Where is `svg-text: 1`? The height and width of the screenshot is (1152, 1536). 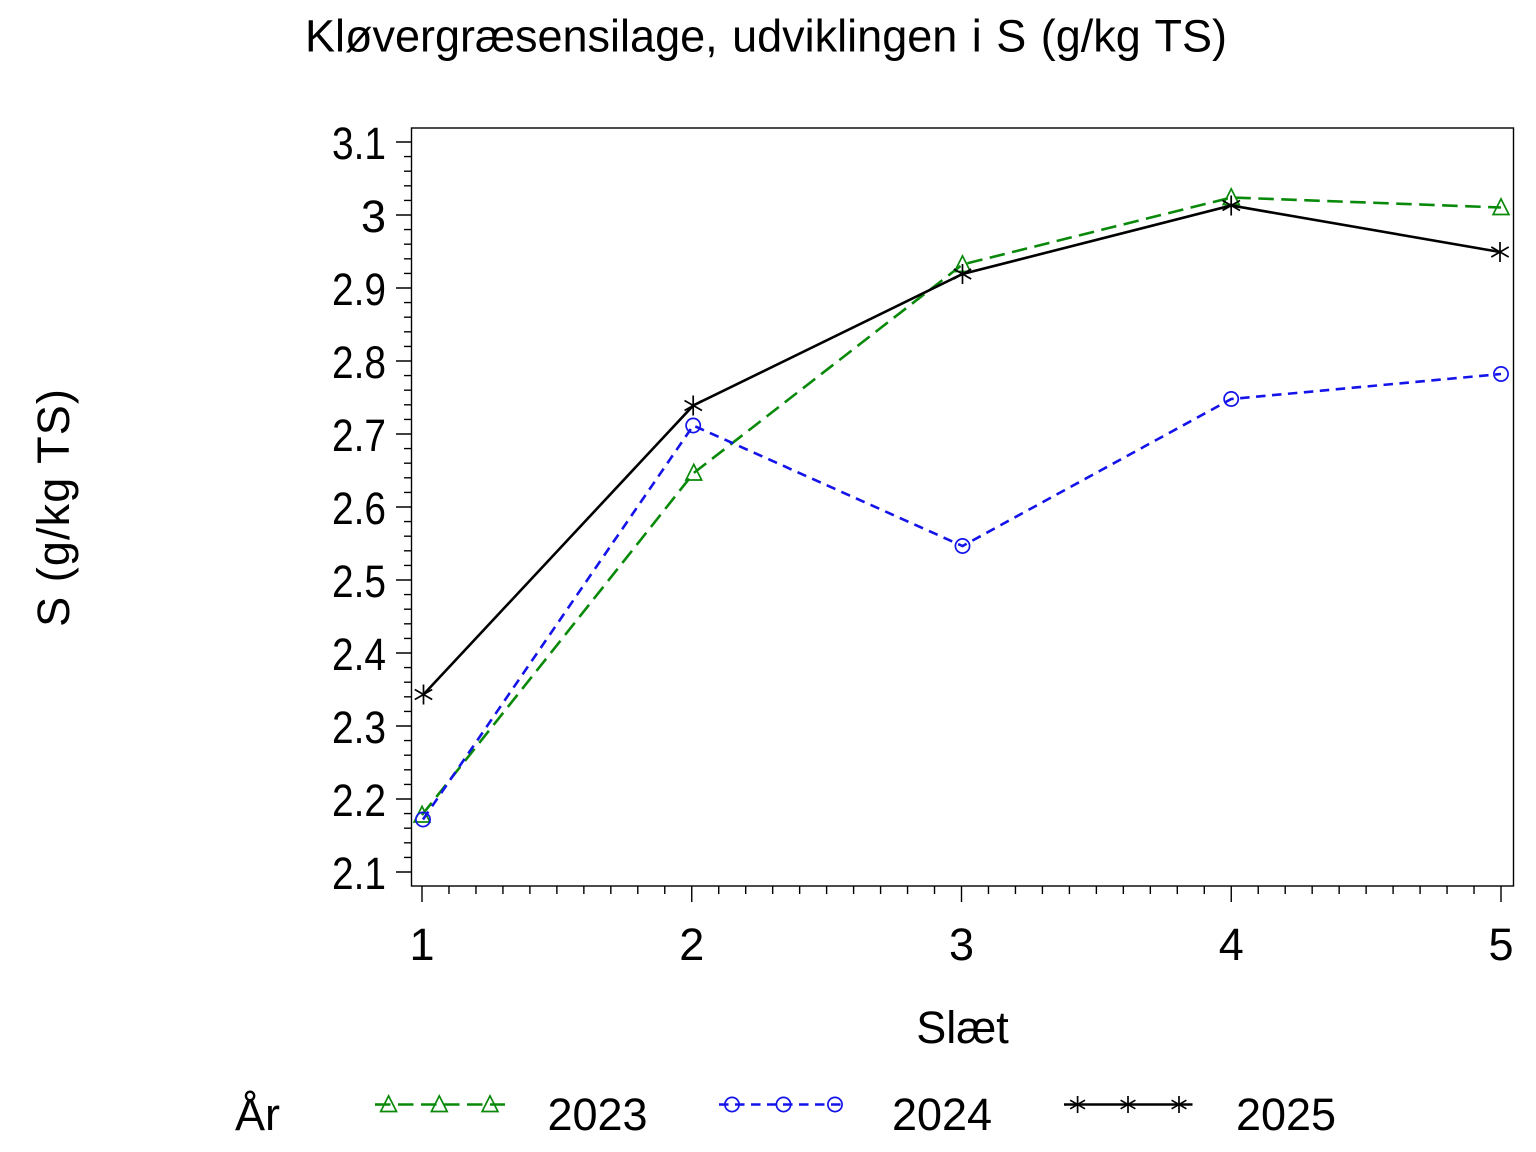 svg-text: 1 is located at coordinates (421, 944).